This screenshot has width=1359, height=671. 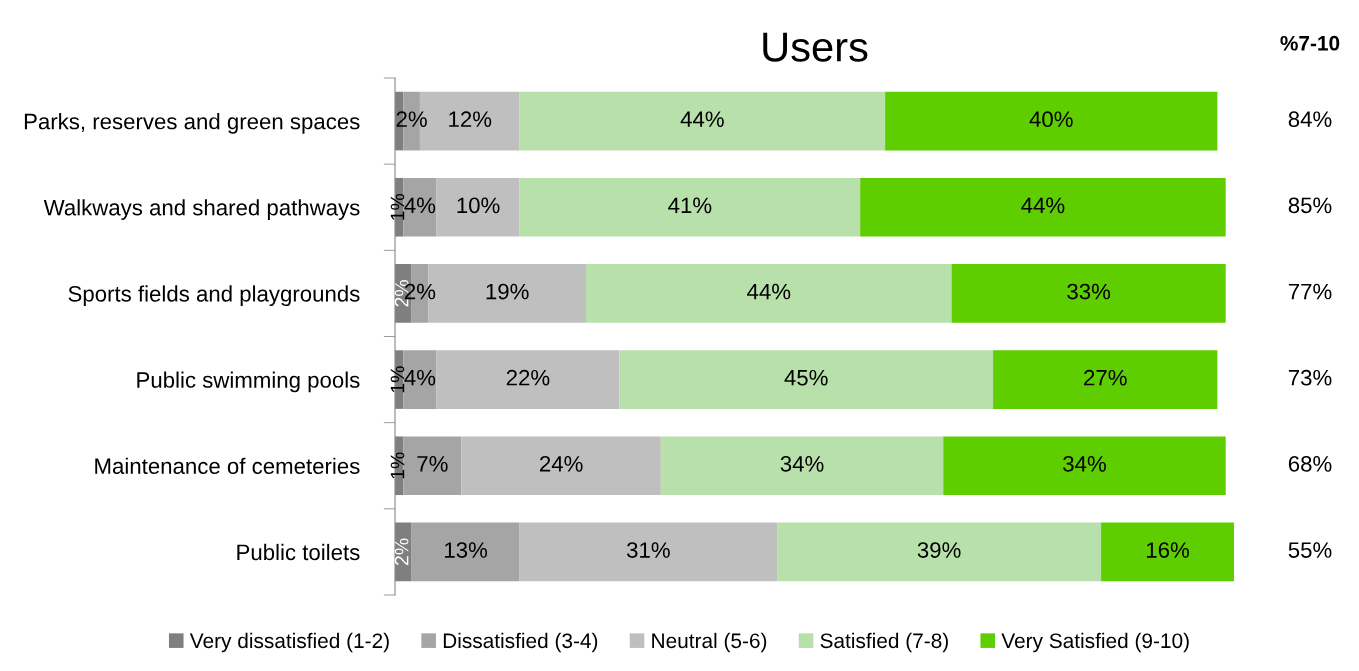 I want to click on y-tick-label: Sports fields and playgrounds, so click(x=214, y=296).